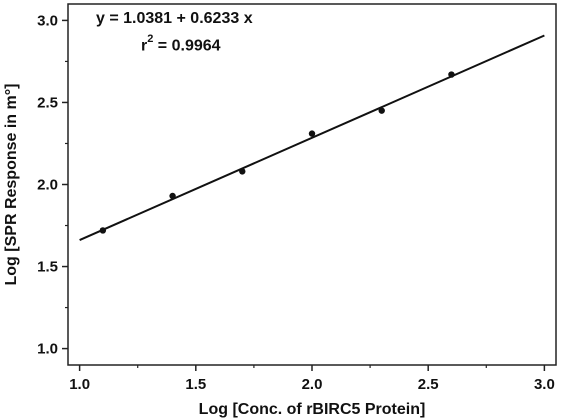 Image resolution: width=563 pixels, height=420 pixels. What do you see at coordinates (544, 384) in the screenshot?
I see `x-tick-label: 3.0` at bounding box center [544, 384].